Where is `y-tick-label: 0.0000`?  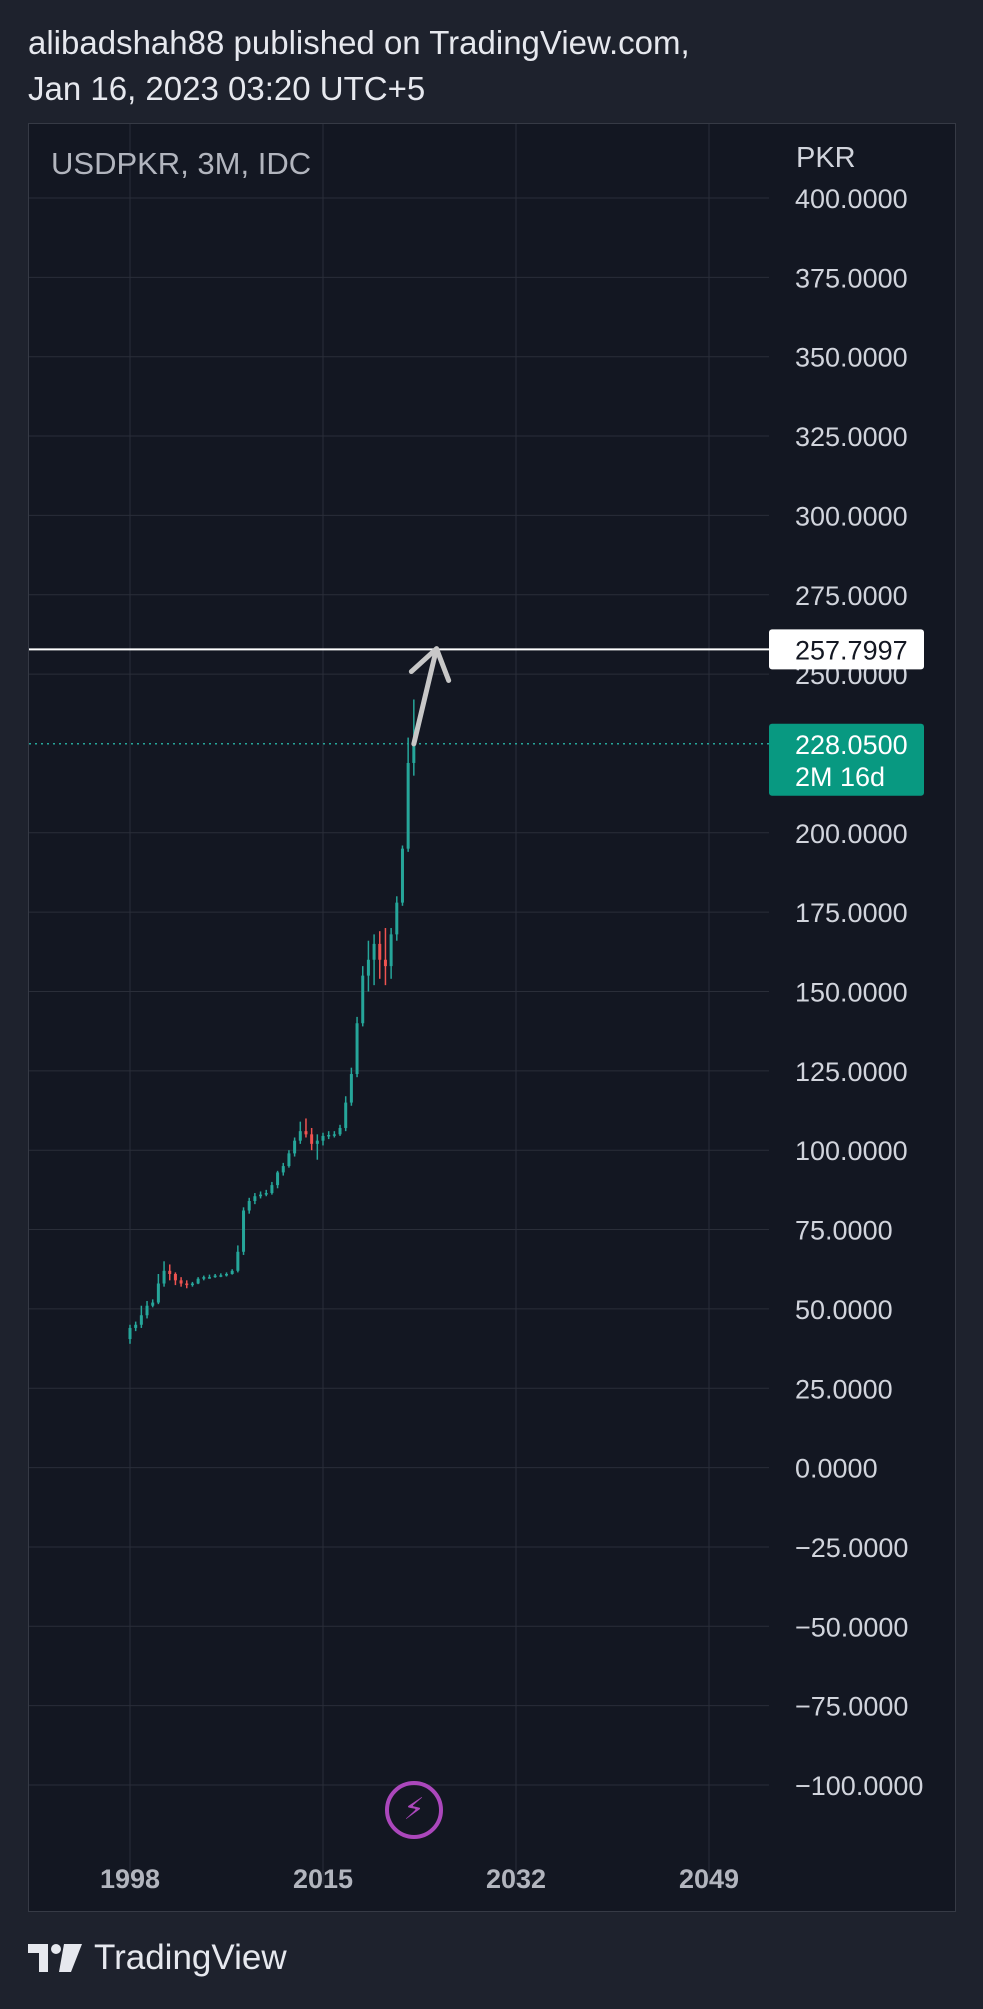
y-tick-label: 0.0000 is located at coordinates (836, 1469).